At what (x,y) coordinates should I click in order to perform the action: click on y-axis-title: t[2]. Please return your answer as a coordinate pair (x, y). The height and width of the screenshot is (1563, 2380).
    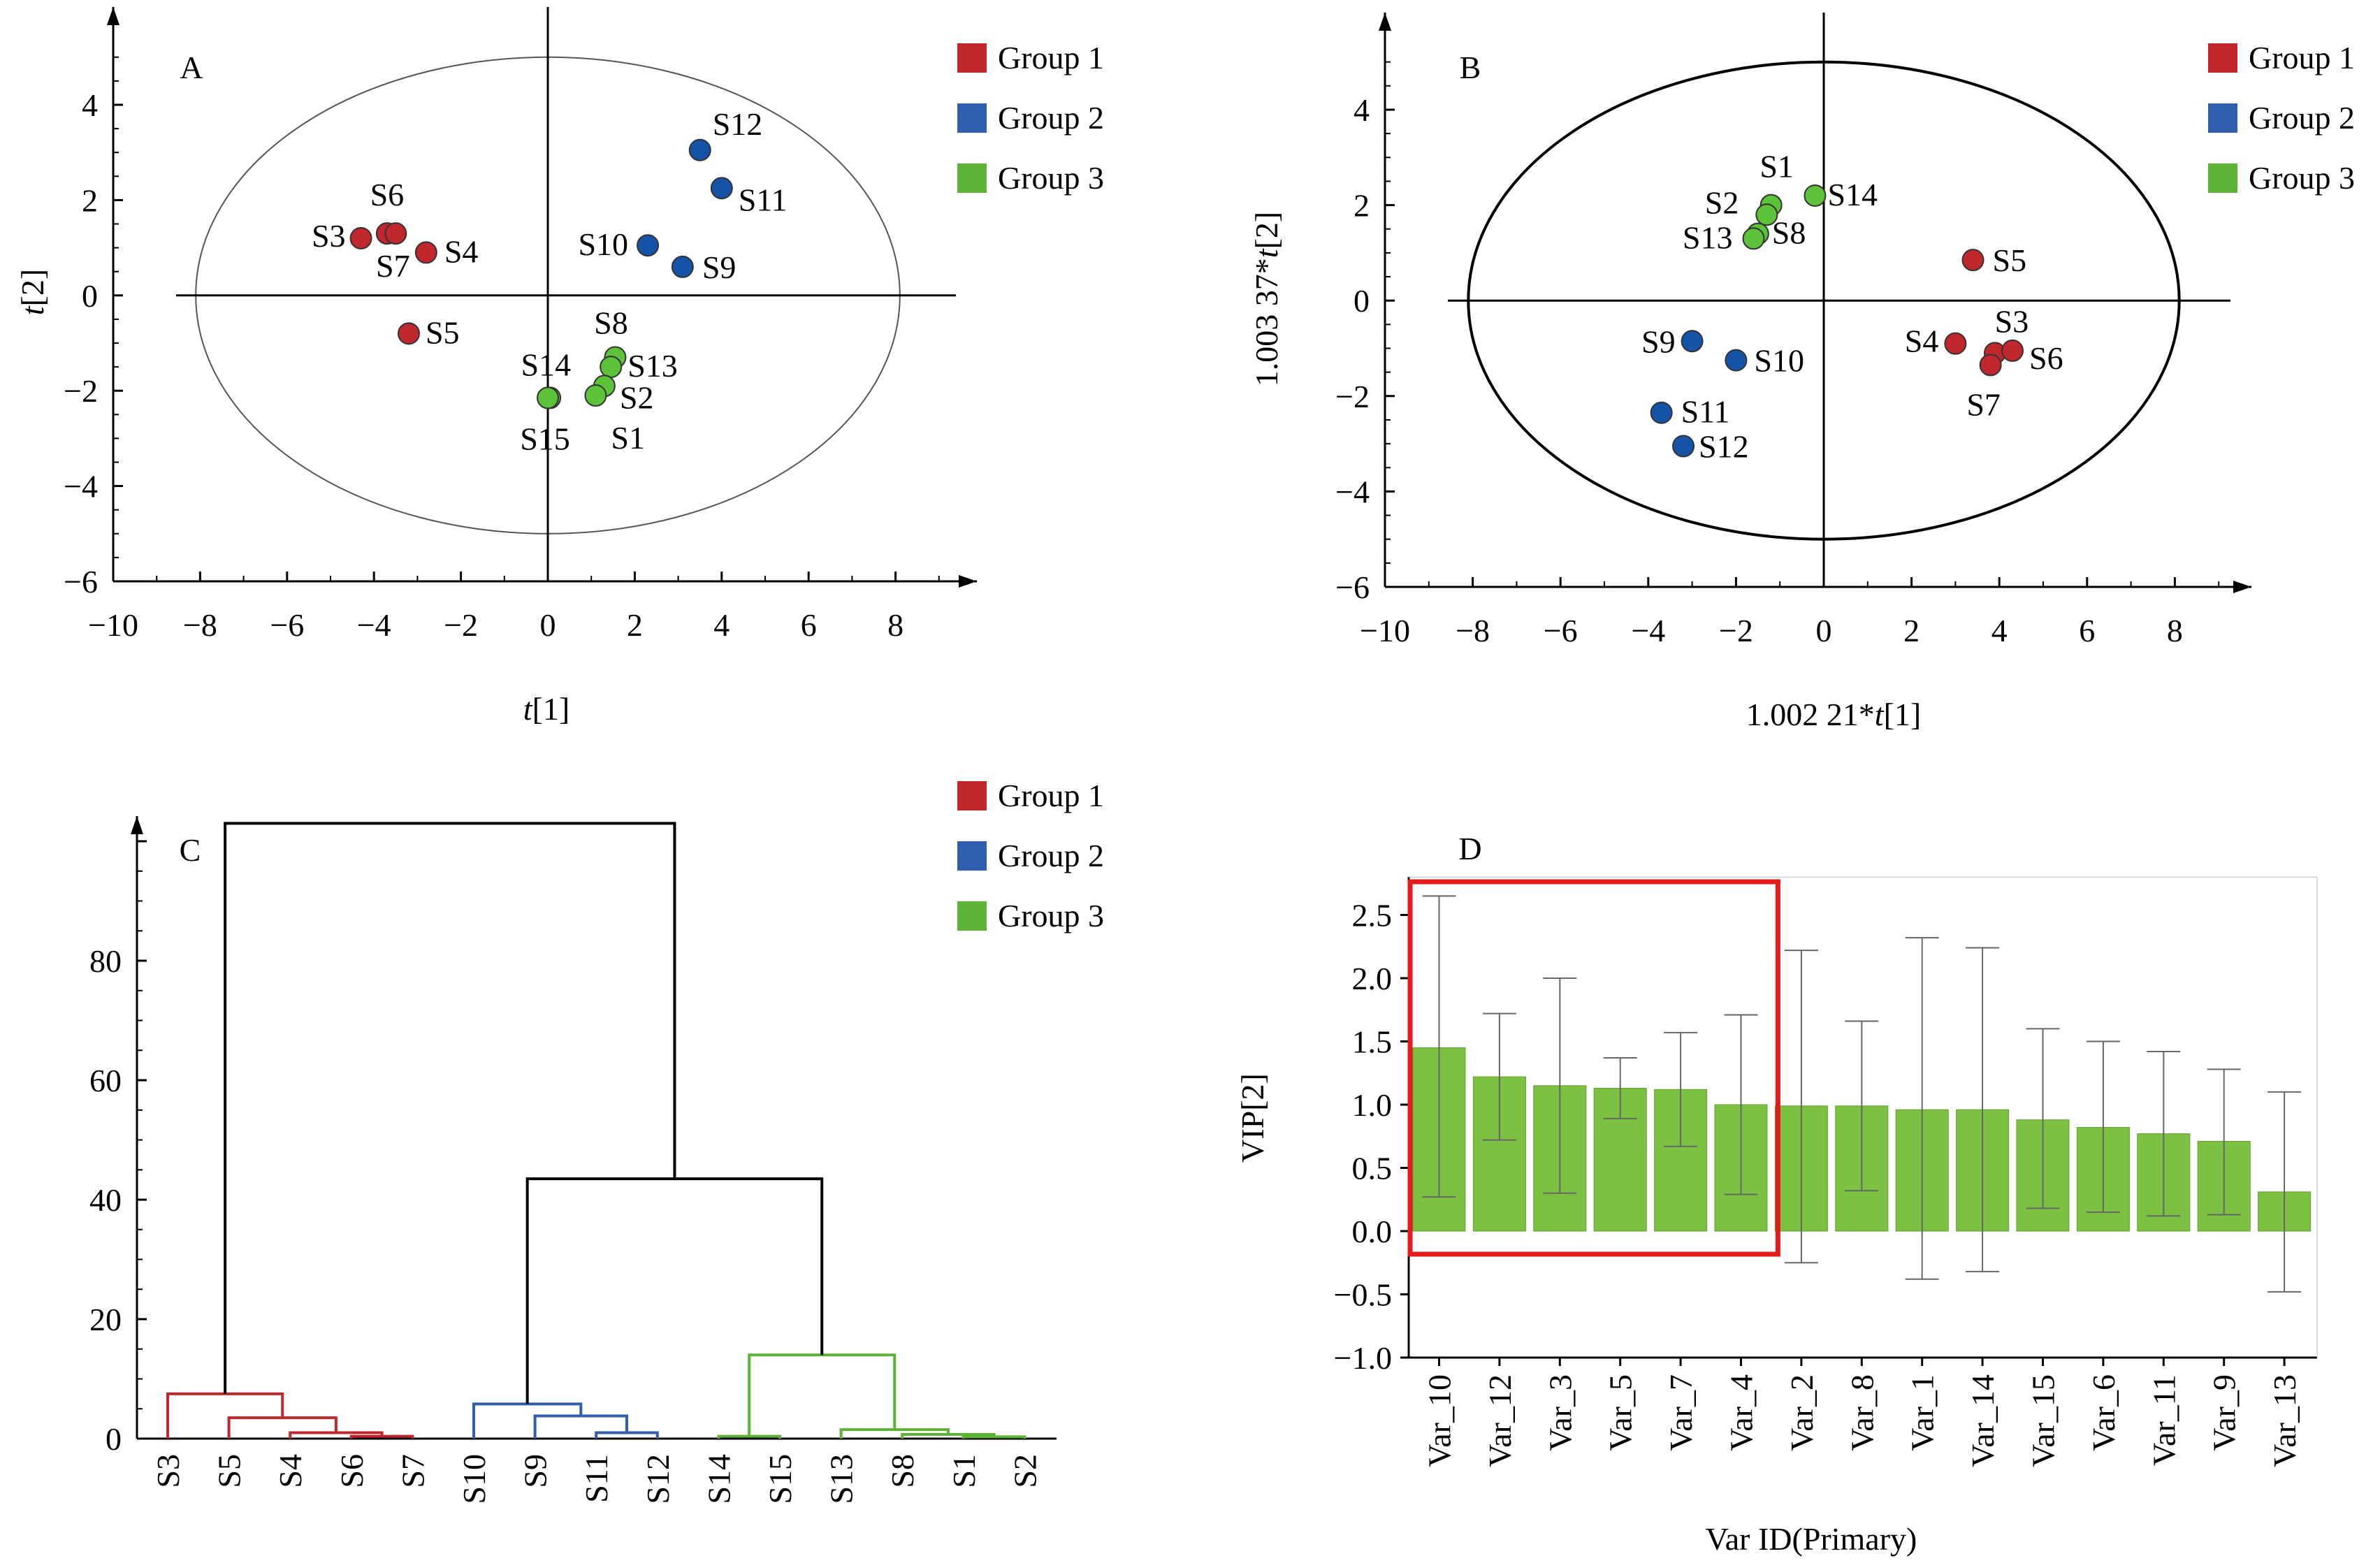
    Looking at the image, I should click on (32, 292).